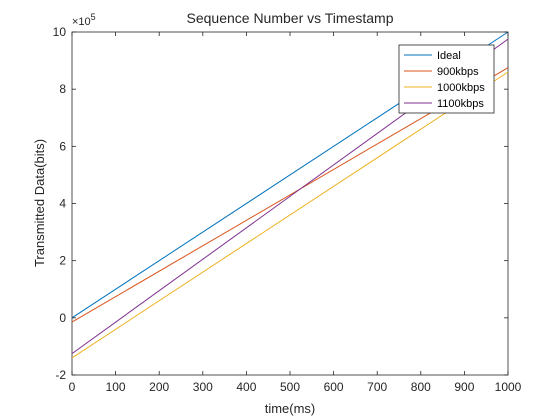 This screenshot has width=560, height=420. What do you see at coordinates (246, 387) in the screenshot?
I see `x-tick-label: 400` at bounding box center [246, 387].